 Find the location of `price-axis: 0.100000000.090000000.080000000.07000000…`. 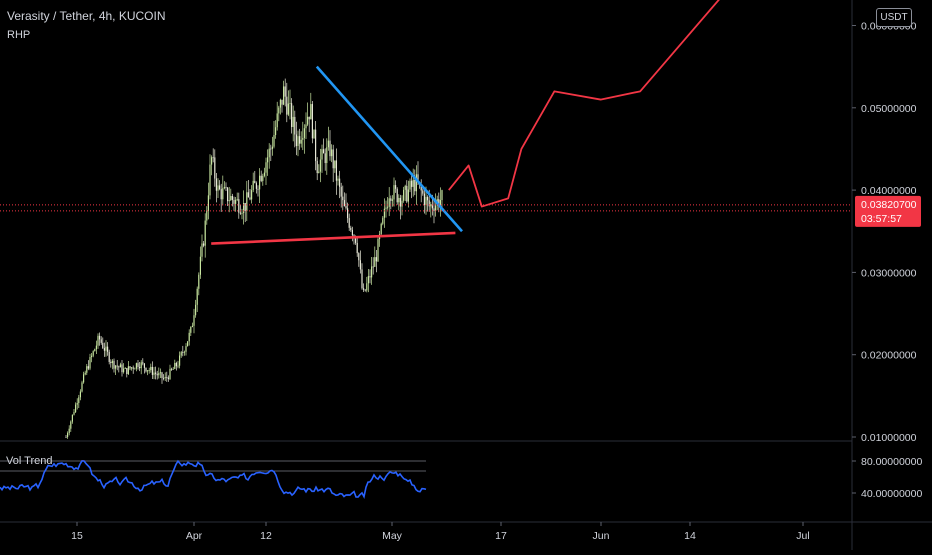

price-axis: 0.100000000.090000000.080000000.07000000… is located at coordinates (886, 222).